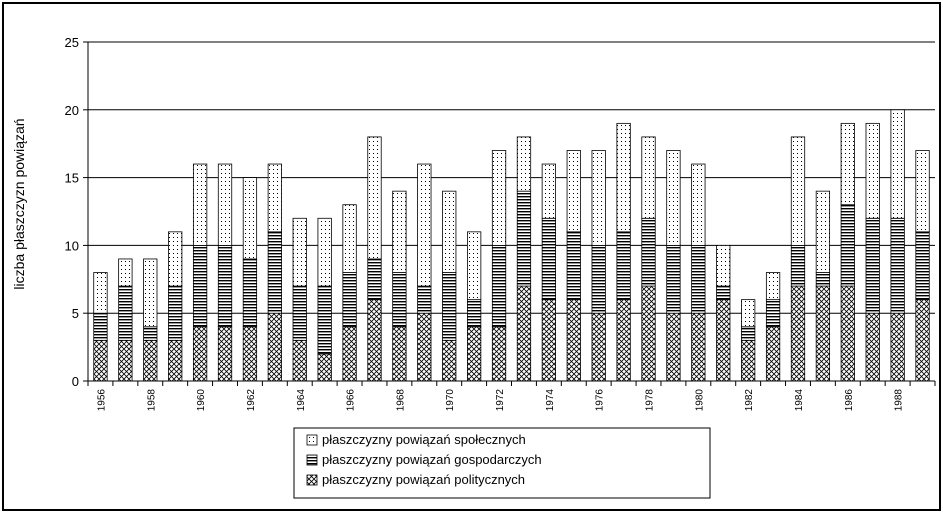 This screenshot has height=513, width=943. I want to click on y-tick-label: 5, so click(75, 313).